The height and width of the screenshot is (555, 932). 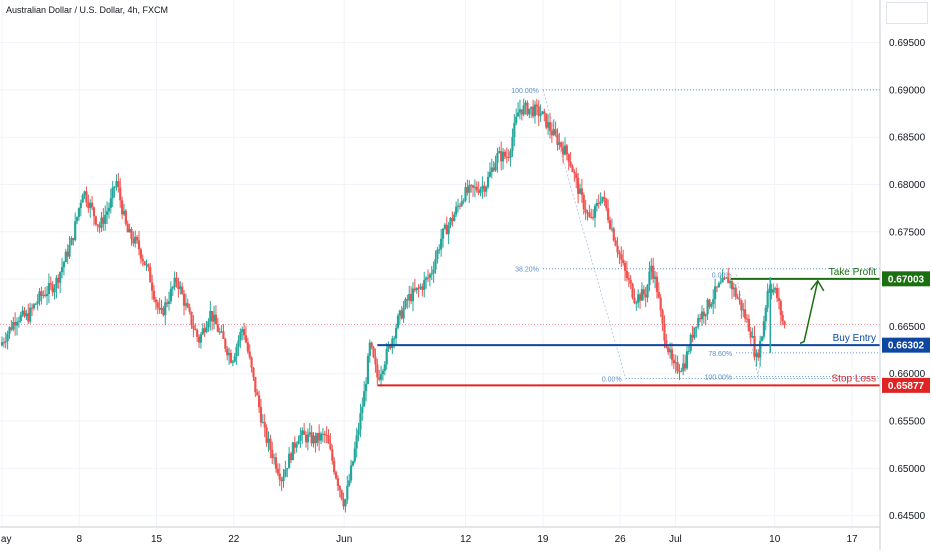 What do you see at coordinates (775, 539) in the screenshot?
I see `x-tick-label: 10` at bounding box center [775, 539].